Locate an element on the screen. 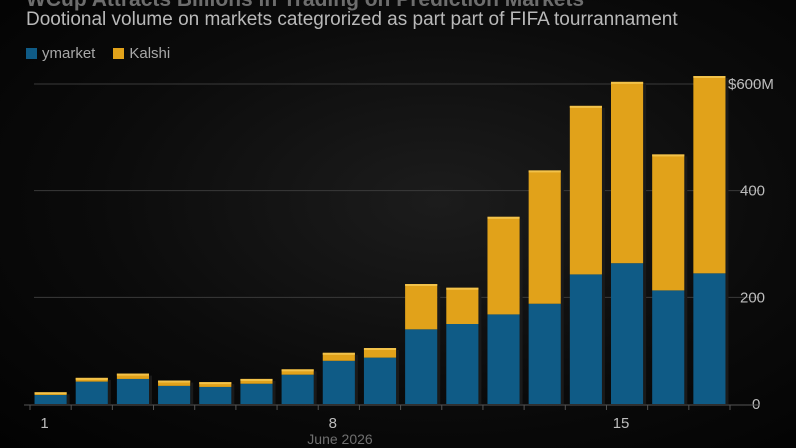 This screenshot has height=448, width=796. x-tick-label: 1 is located at coordinates (44, 423).